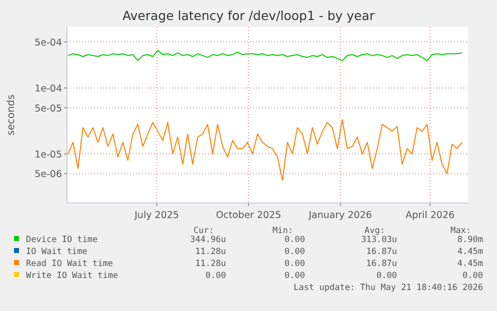 Image resolution: width=497 pixels, height=311 pixels. I want to click on legend-label: Write IO Wait time, so click(72, 276).